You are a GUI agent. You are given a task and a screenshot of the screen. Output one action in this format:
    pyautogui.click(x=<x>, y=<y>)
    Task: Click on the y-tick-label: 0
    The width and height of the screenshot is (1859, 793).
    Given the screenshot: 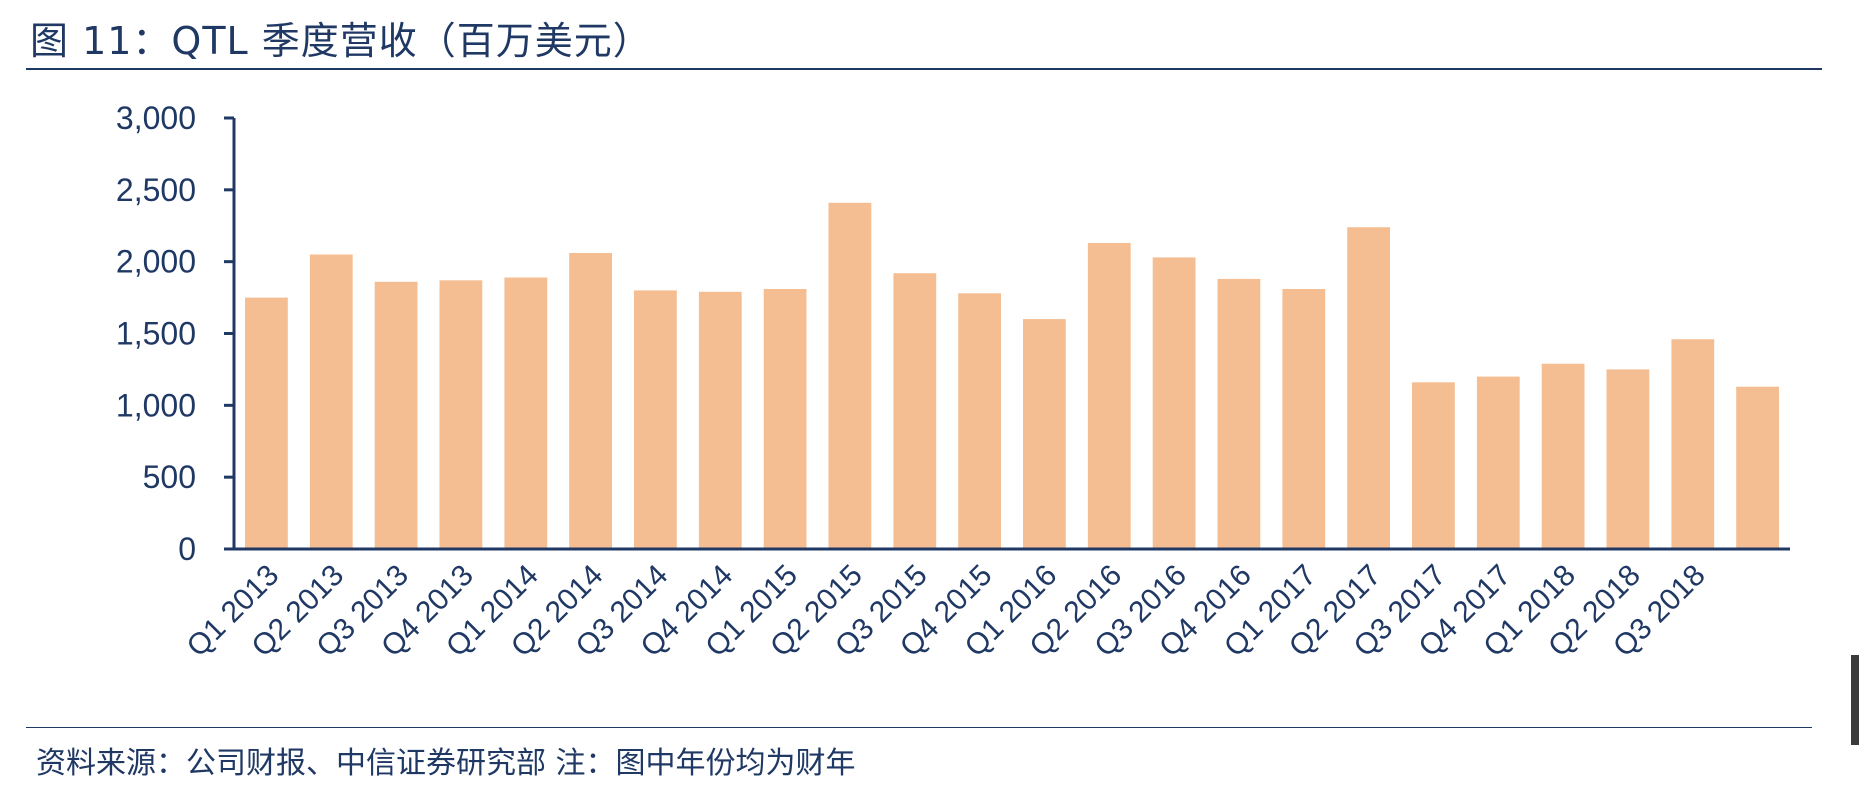 What is the action you would take?
    pyautogui.click(x=187, y=549)
    